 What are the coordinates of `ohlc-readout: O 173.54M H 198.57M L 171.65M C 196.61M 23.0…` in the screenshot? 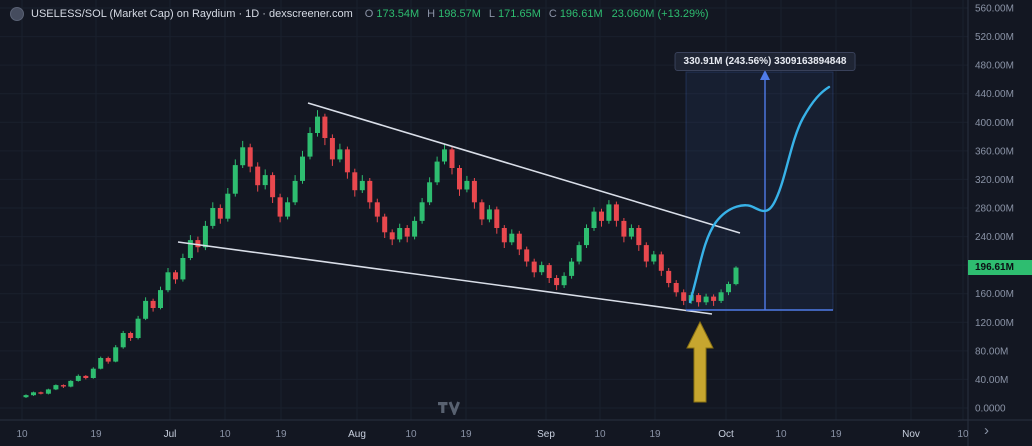 It's located at (534, 14).